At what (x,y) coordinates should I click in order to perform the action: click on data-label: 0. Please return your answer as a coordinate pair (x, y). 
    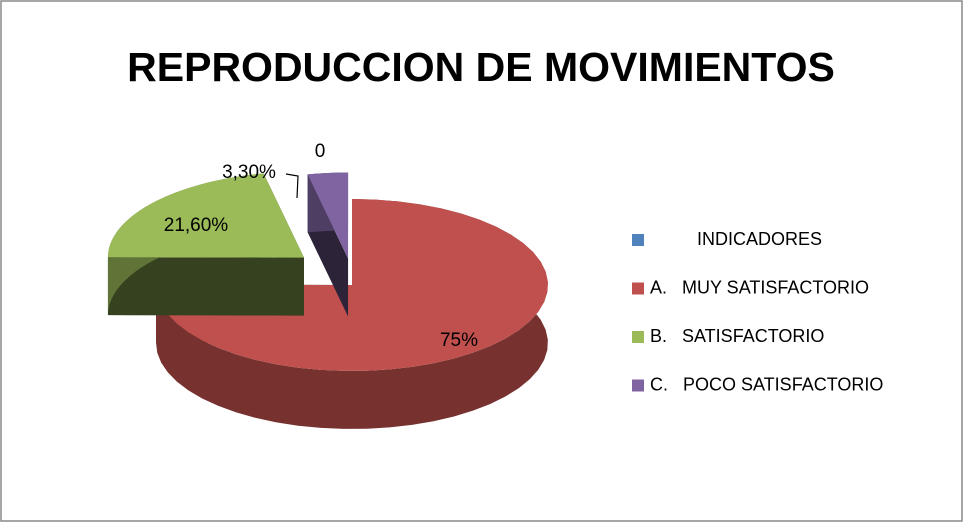
    Looking at the image, I should click on (320, 151).